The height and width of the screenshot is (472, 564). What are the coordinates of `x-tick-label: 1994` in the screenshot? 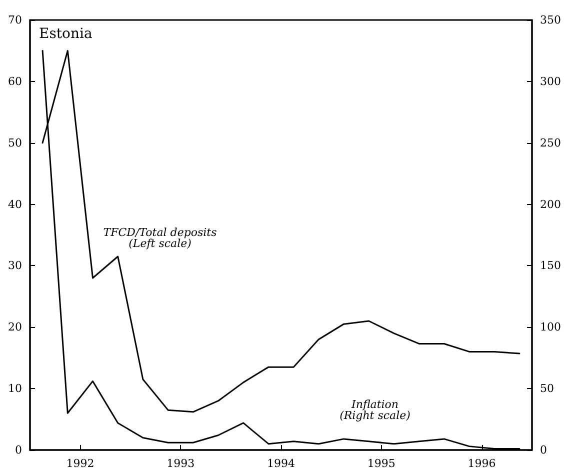 It's located at (281, 463).